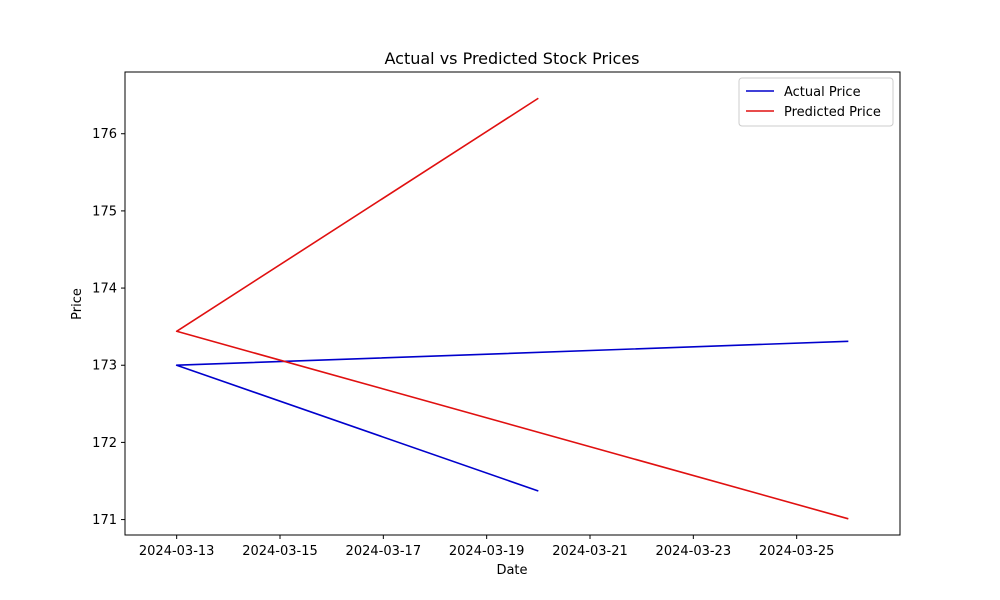 This screenshot has width=1000, height=600. What do you see at coordinates (280, 551) in the screenshot?
I see `x-tick-label: 2024-03-15` at bounding box center [280, 551].